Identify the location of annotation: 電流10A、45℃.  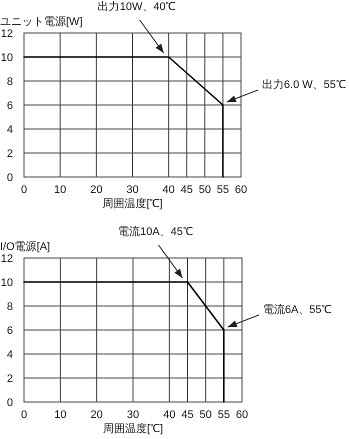
(155, 231).